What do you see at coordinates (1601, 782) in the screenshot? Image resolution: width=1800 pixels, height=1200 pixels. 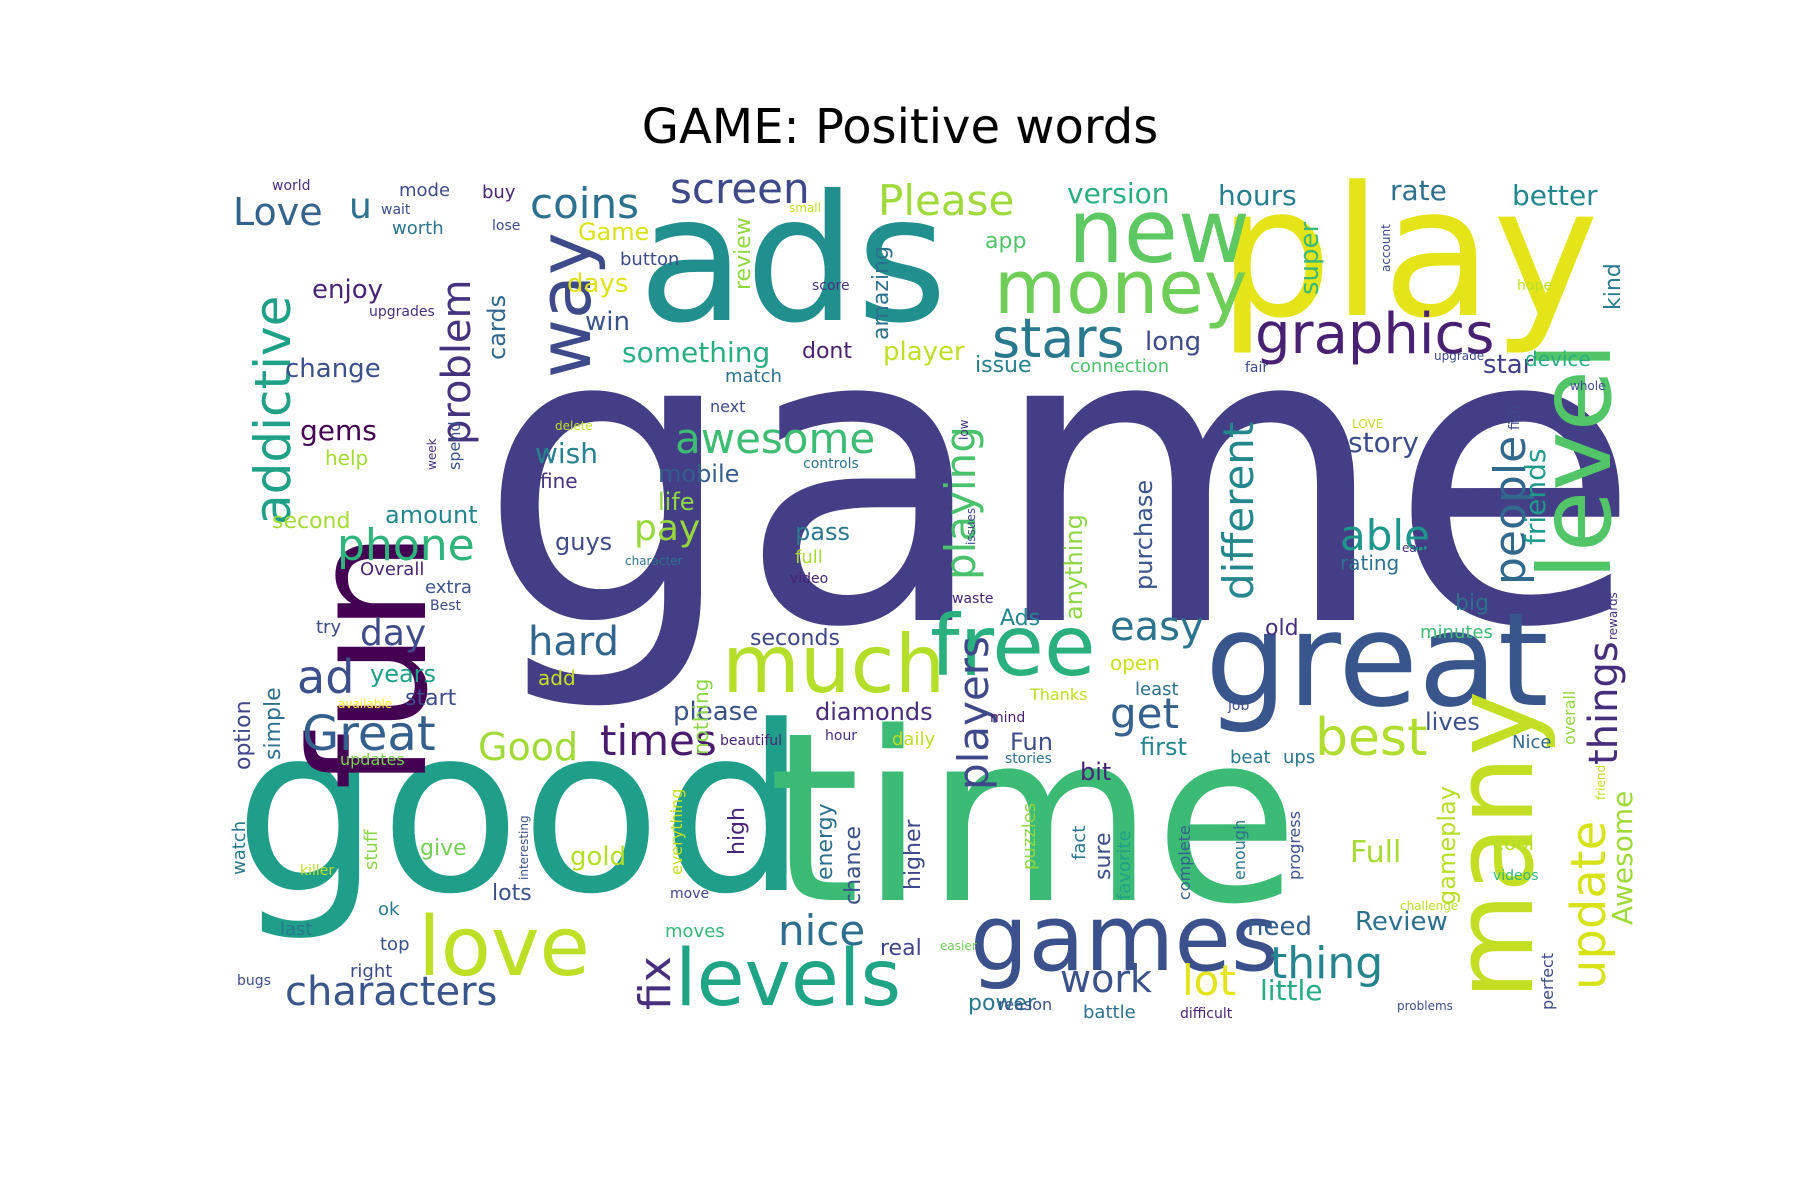 I see `word-friend: friend` at bounding box center [1601, 782].